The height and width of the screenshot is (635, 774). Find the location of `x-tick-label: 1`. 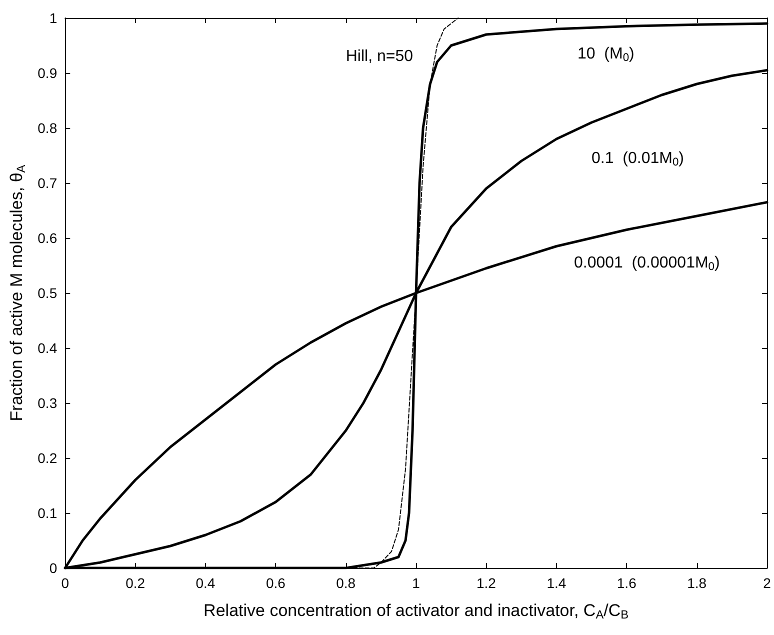

x-tick-label: 1 is located at coordinates (416, 583).